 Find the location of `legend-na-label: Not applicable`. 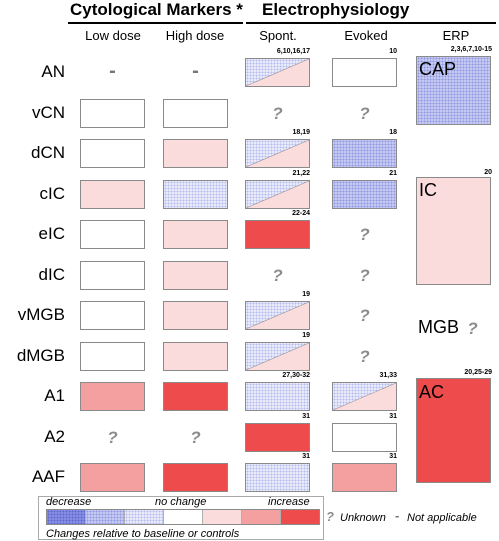

legend-na-label: Not applicable is located at coordinates (442, 518).